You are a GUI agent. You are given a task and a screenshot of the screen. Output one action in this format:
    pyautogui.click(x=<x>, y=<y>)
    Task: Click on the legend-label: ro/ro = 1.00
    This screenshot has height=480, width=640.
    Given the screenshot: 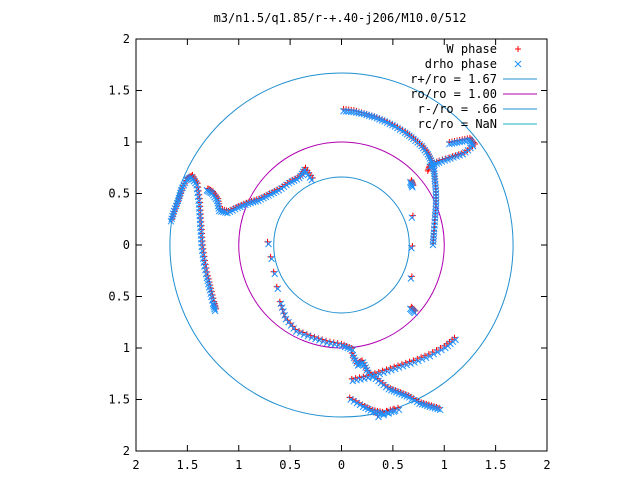 What is the action you would take?
    pyautogui.click(x=453, y=94)
    